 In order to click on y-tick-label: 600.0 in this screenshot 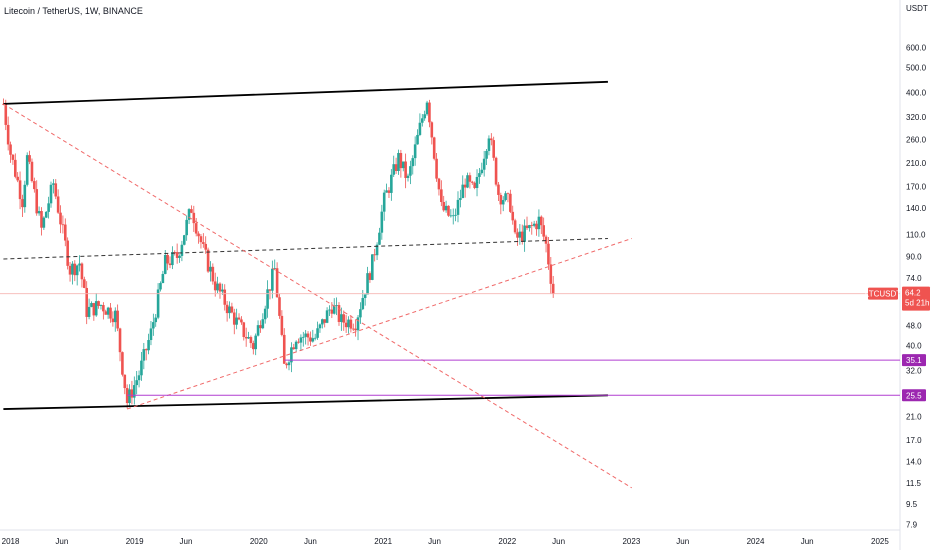, I will do `click(916, 48)`.